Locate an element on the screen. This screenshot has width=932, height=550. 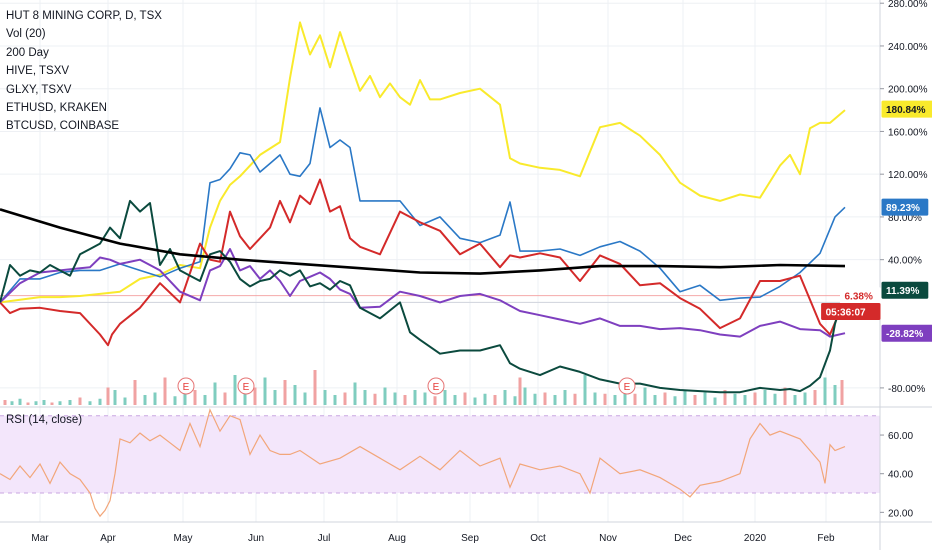
rsi-band-fill is located at coordinates (440, 454).